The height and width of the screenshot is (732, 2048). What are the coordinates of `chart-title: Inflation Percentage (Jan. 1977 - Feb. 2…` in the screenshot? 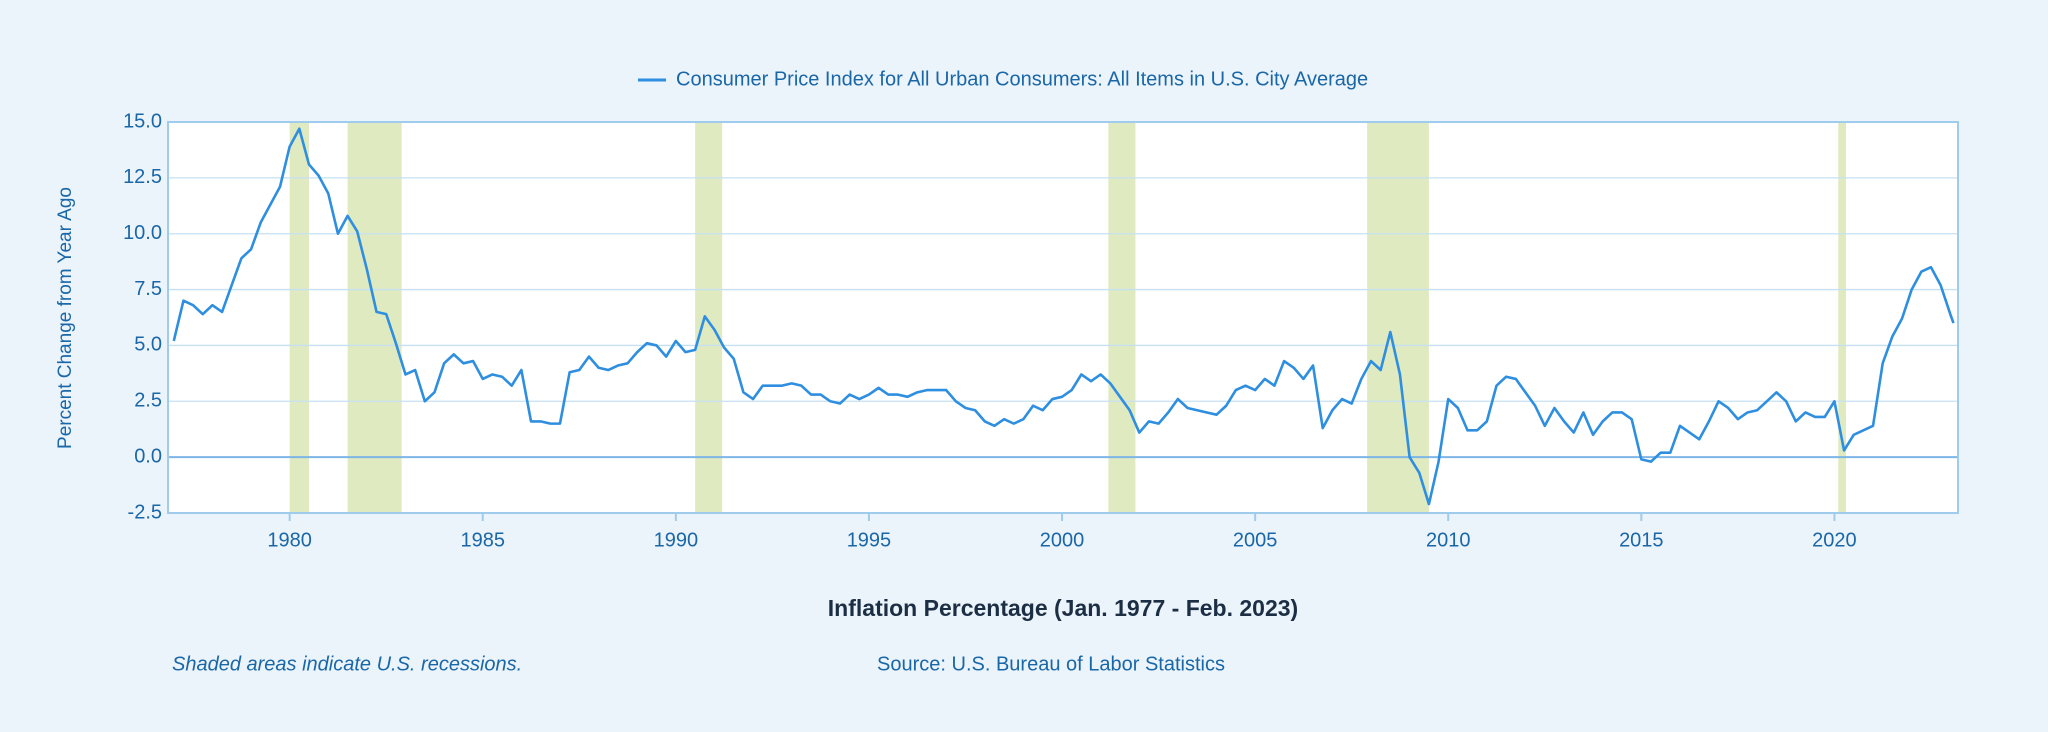 It's located at (1063, 608).